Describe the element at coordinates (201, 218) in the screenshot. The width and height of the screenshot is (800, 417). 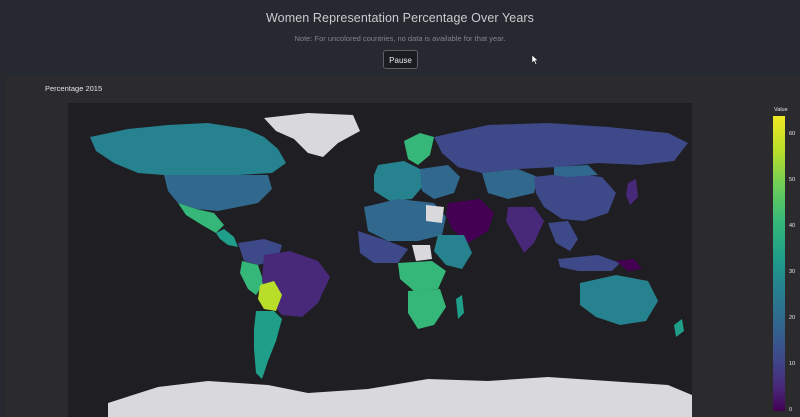
I see `country-mexico` at that location.